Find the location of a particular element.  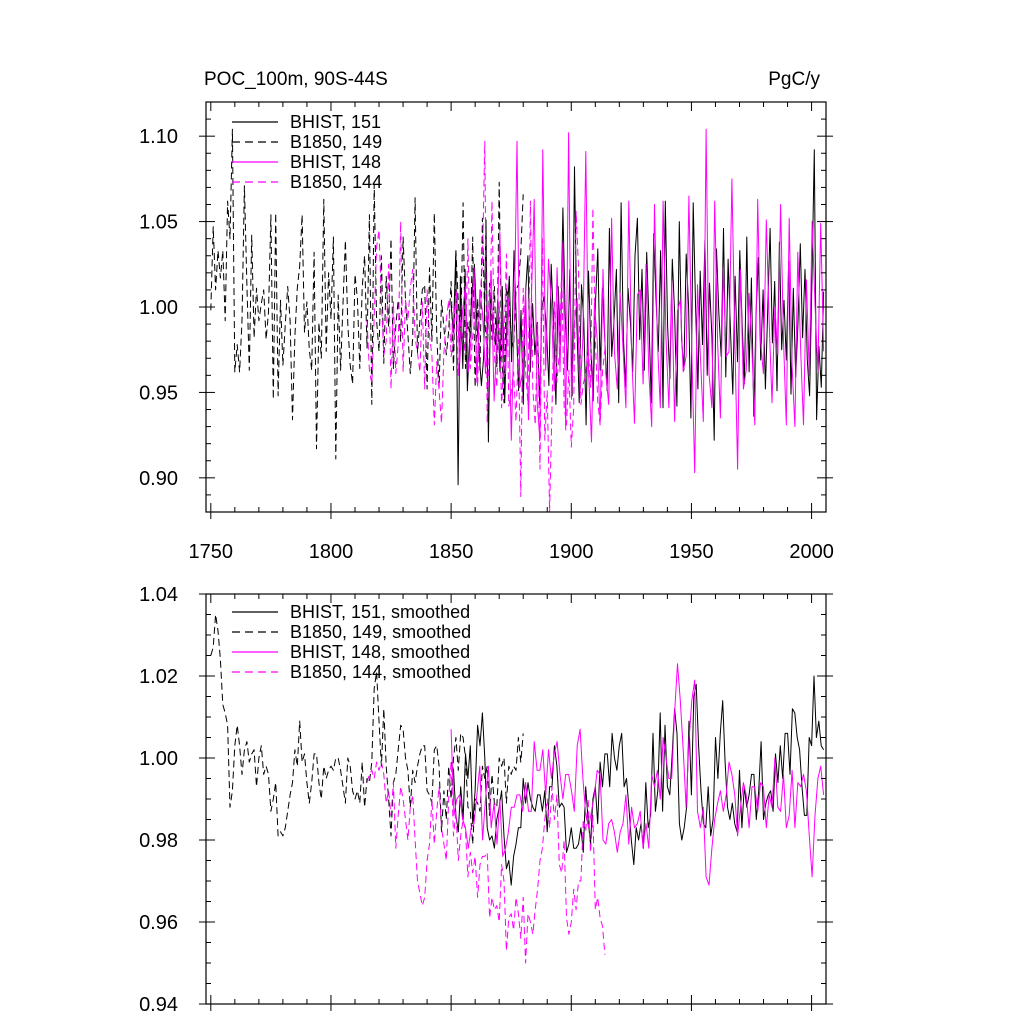

legend-label-1: B1850, 149, smoothed is located at coordinates (380, 632).